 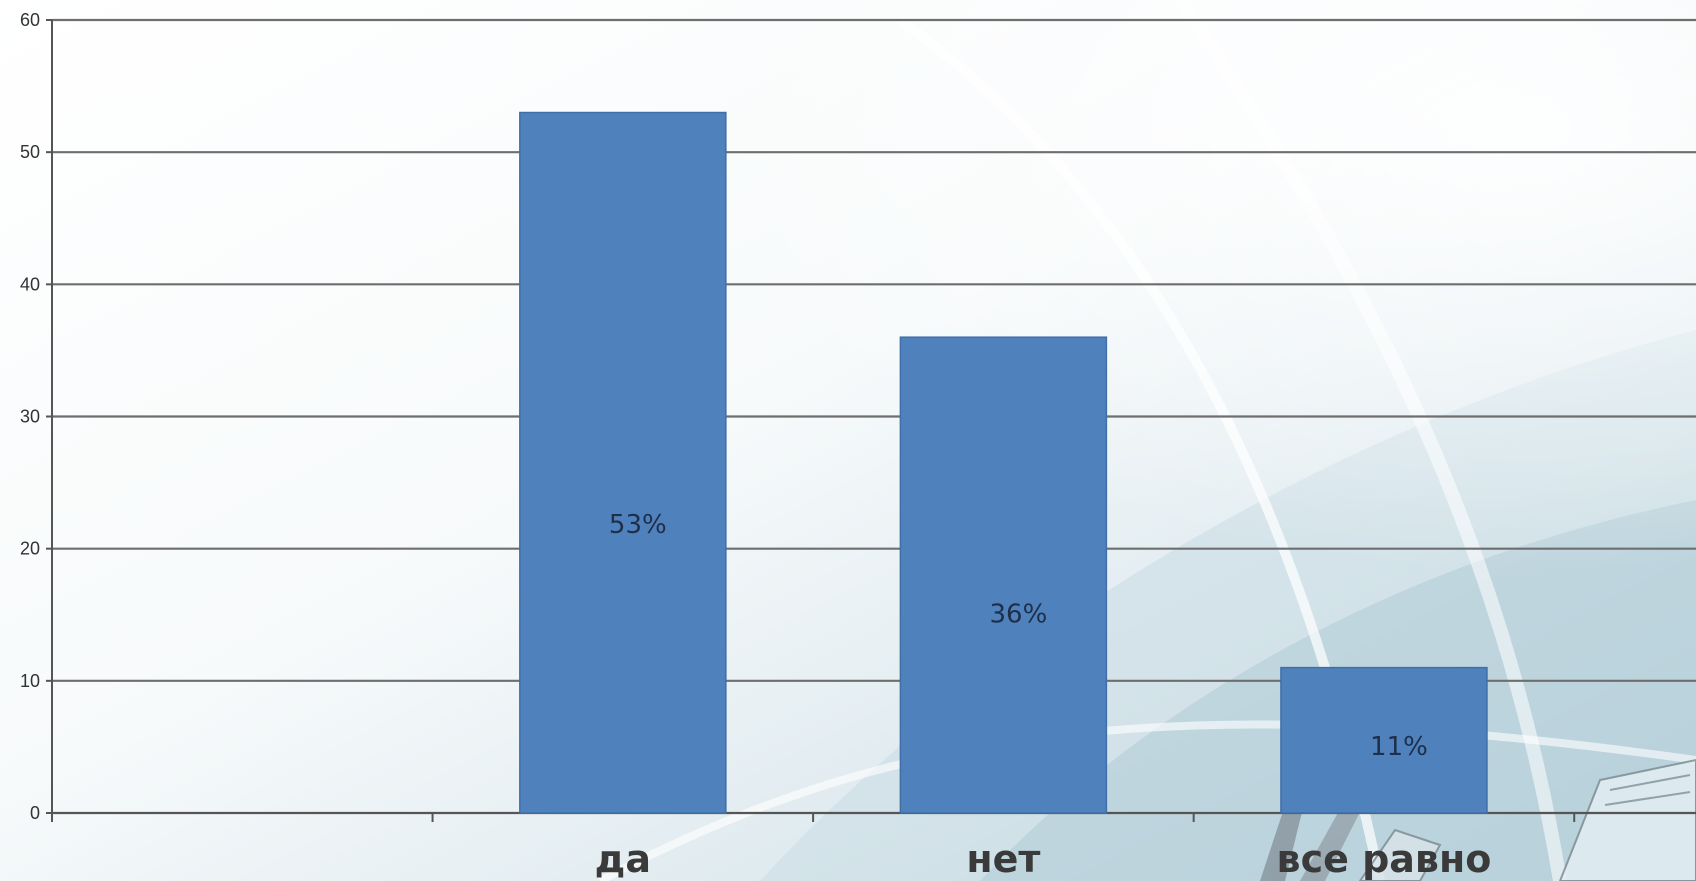 I want to click on category-label-1: да, so click(x=623, y=859).